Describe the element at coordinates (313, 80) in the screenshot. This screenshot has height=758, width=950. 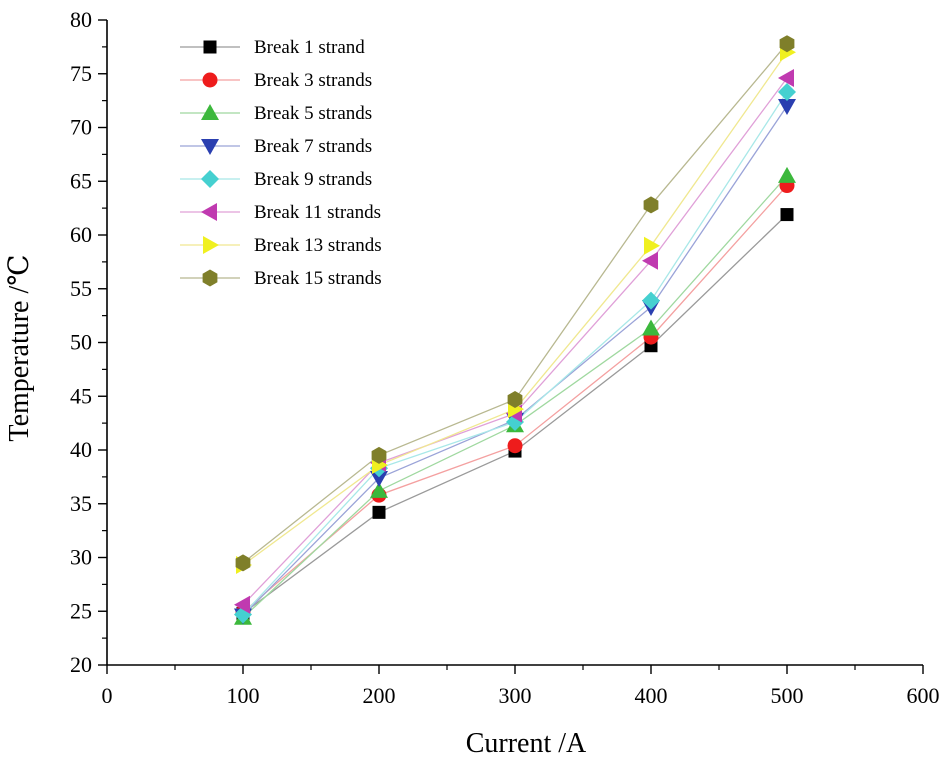
I see `legend-label: Break 3 strands` at that location.